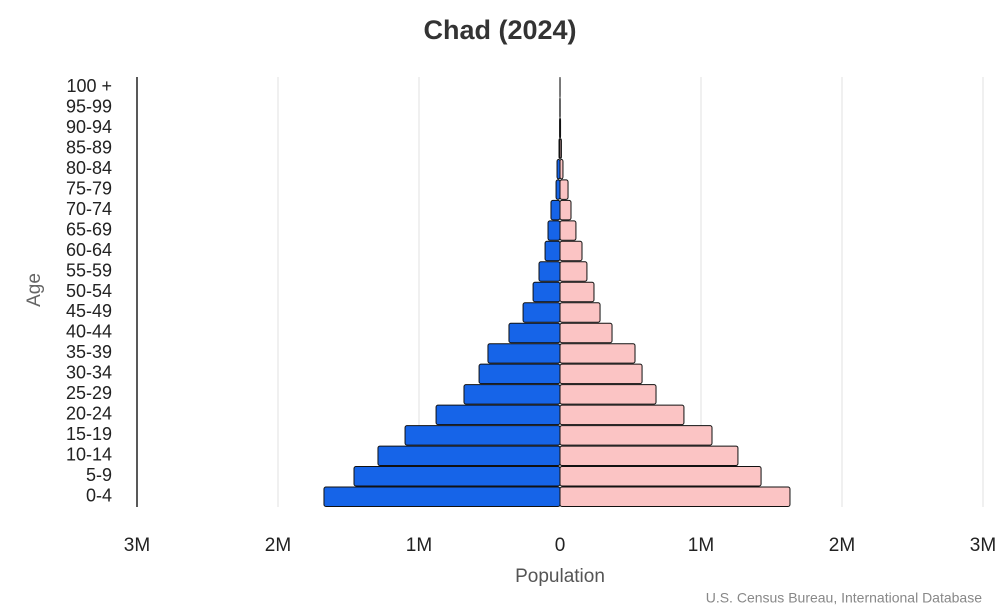  I want to click on y-tick-label: 65-69, so click(89, 229).